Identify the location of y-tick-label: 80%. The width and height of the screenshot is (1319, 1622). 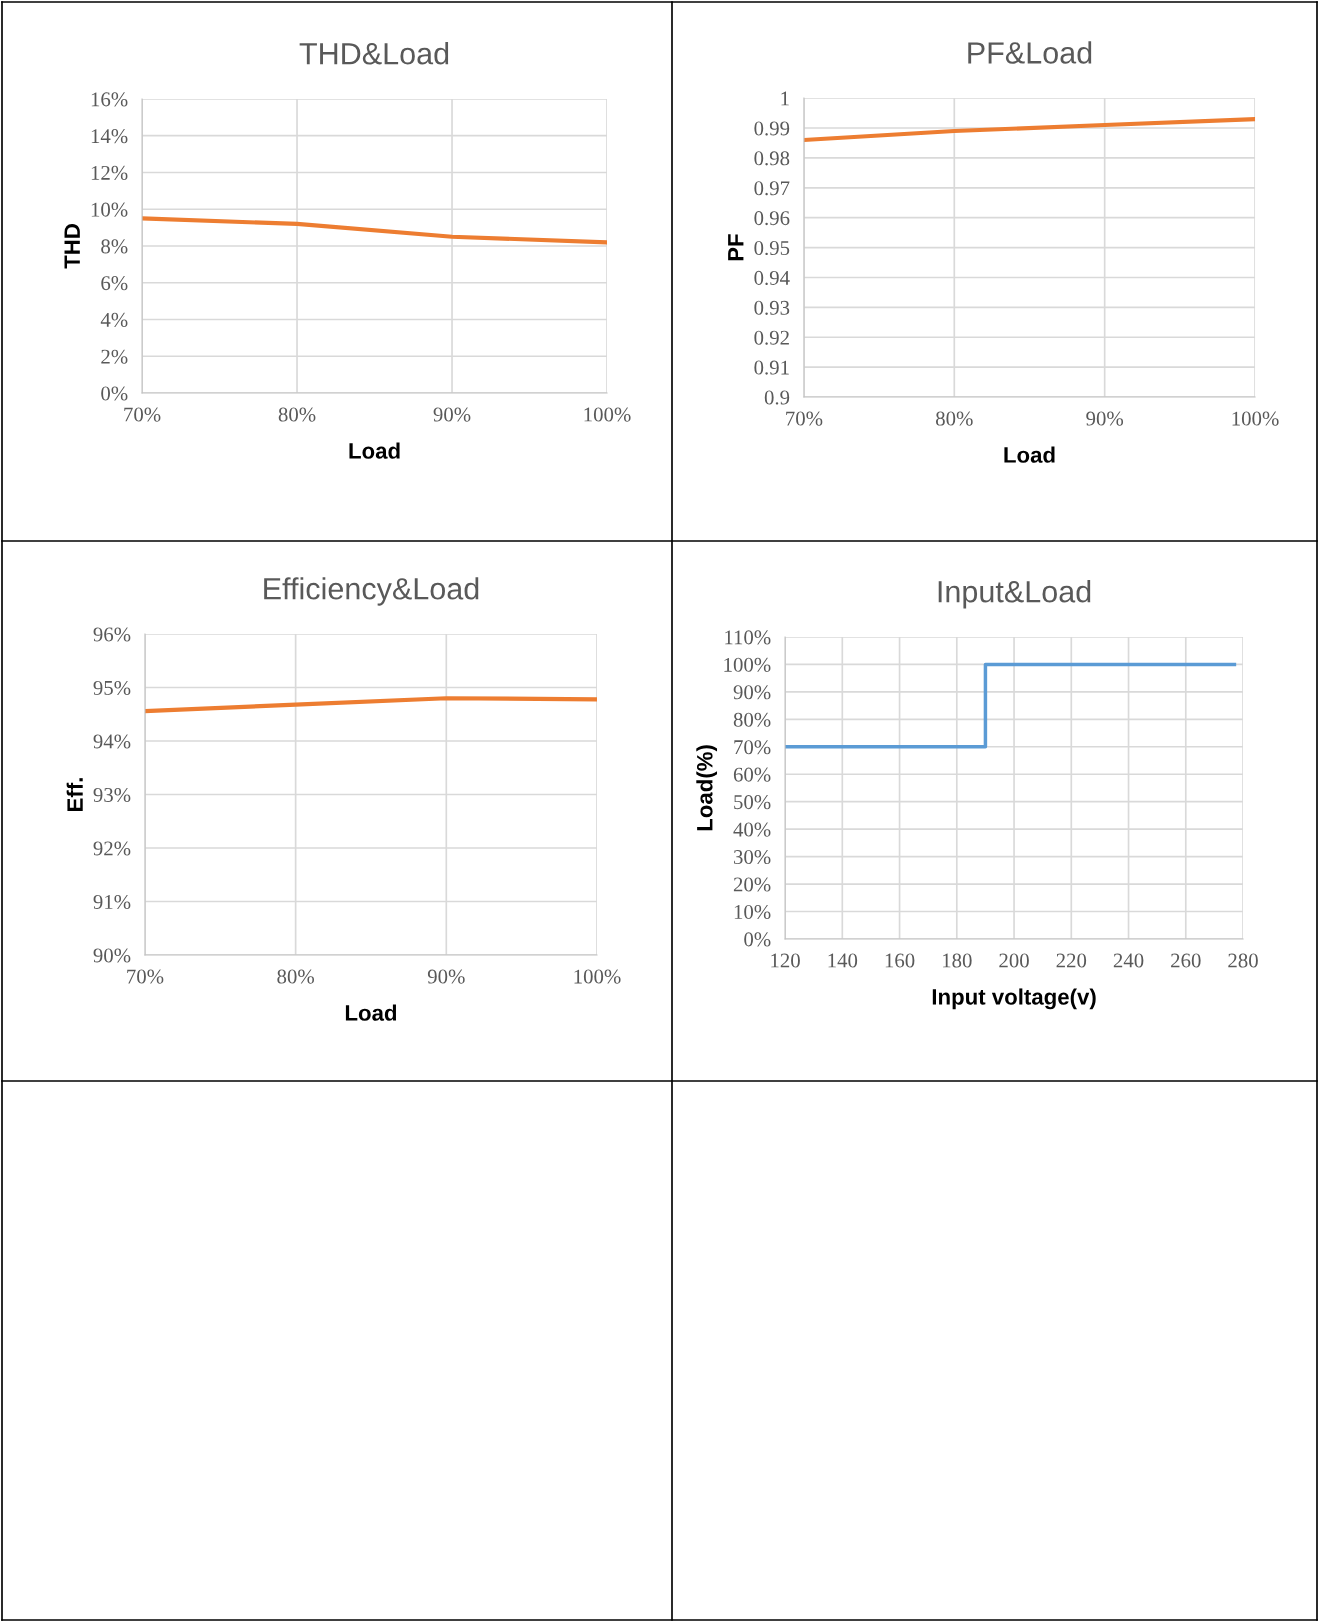
(752, 719).